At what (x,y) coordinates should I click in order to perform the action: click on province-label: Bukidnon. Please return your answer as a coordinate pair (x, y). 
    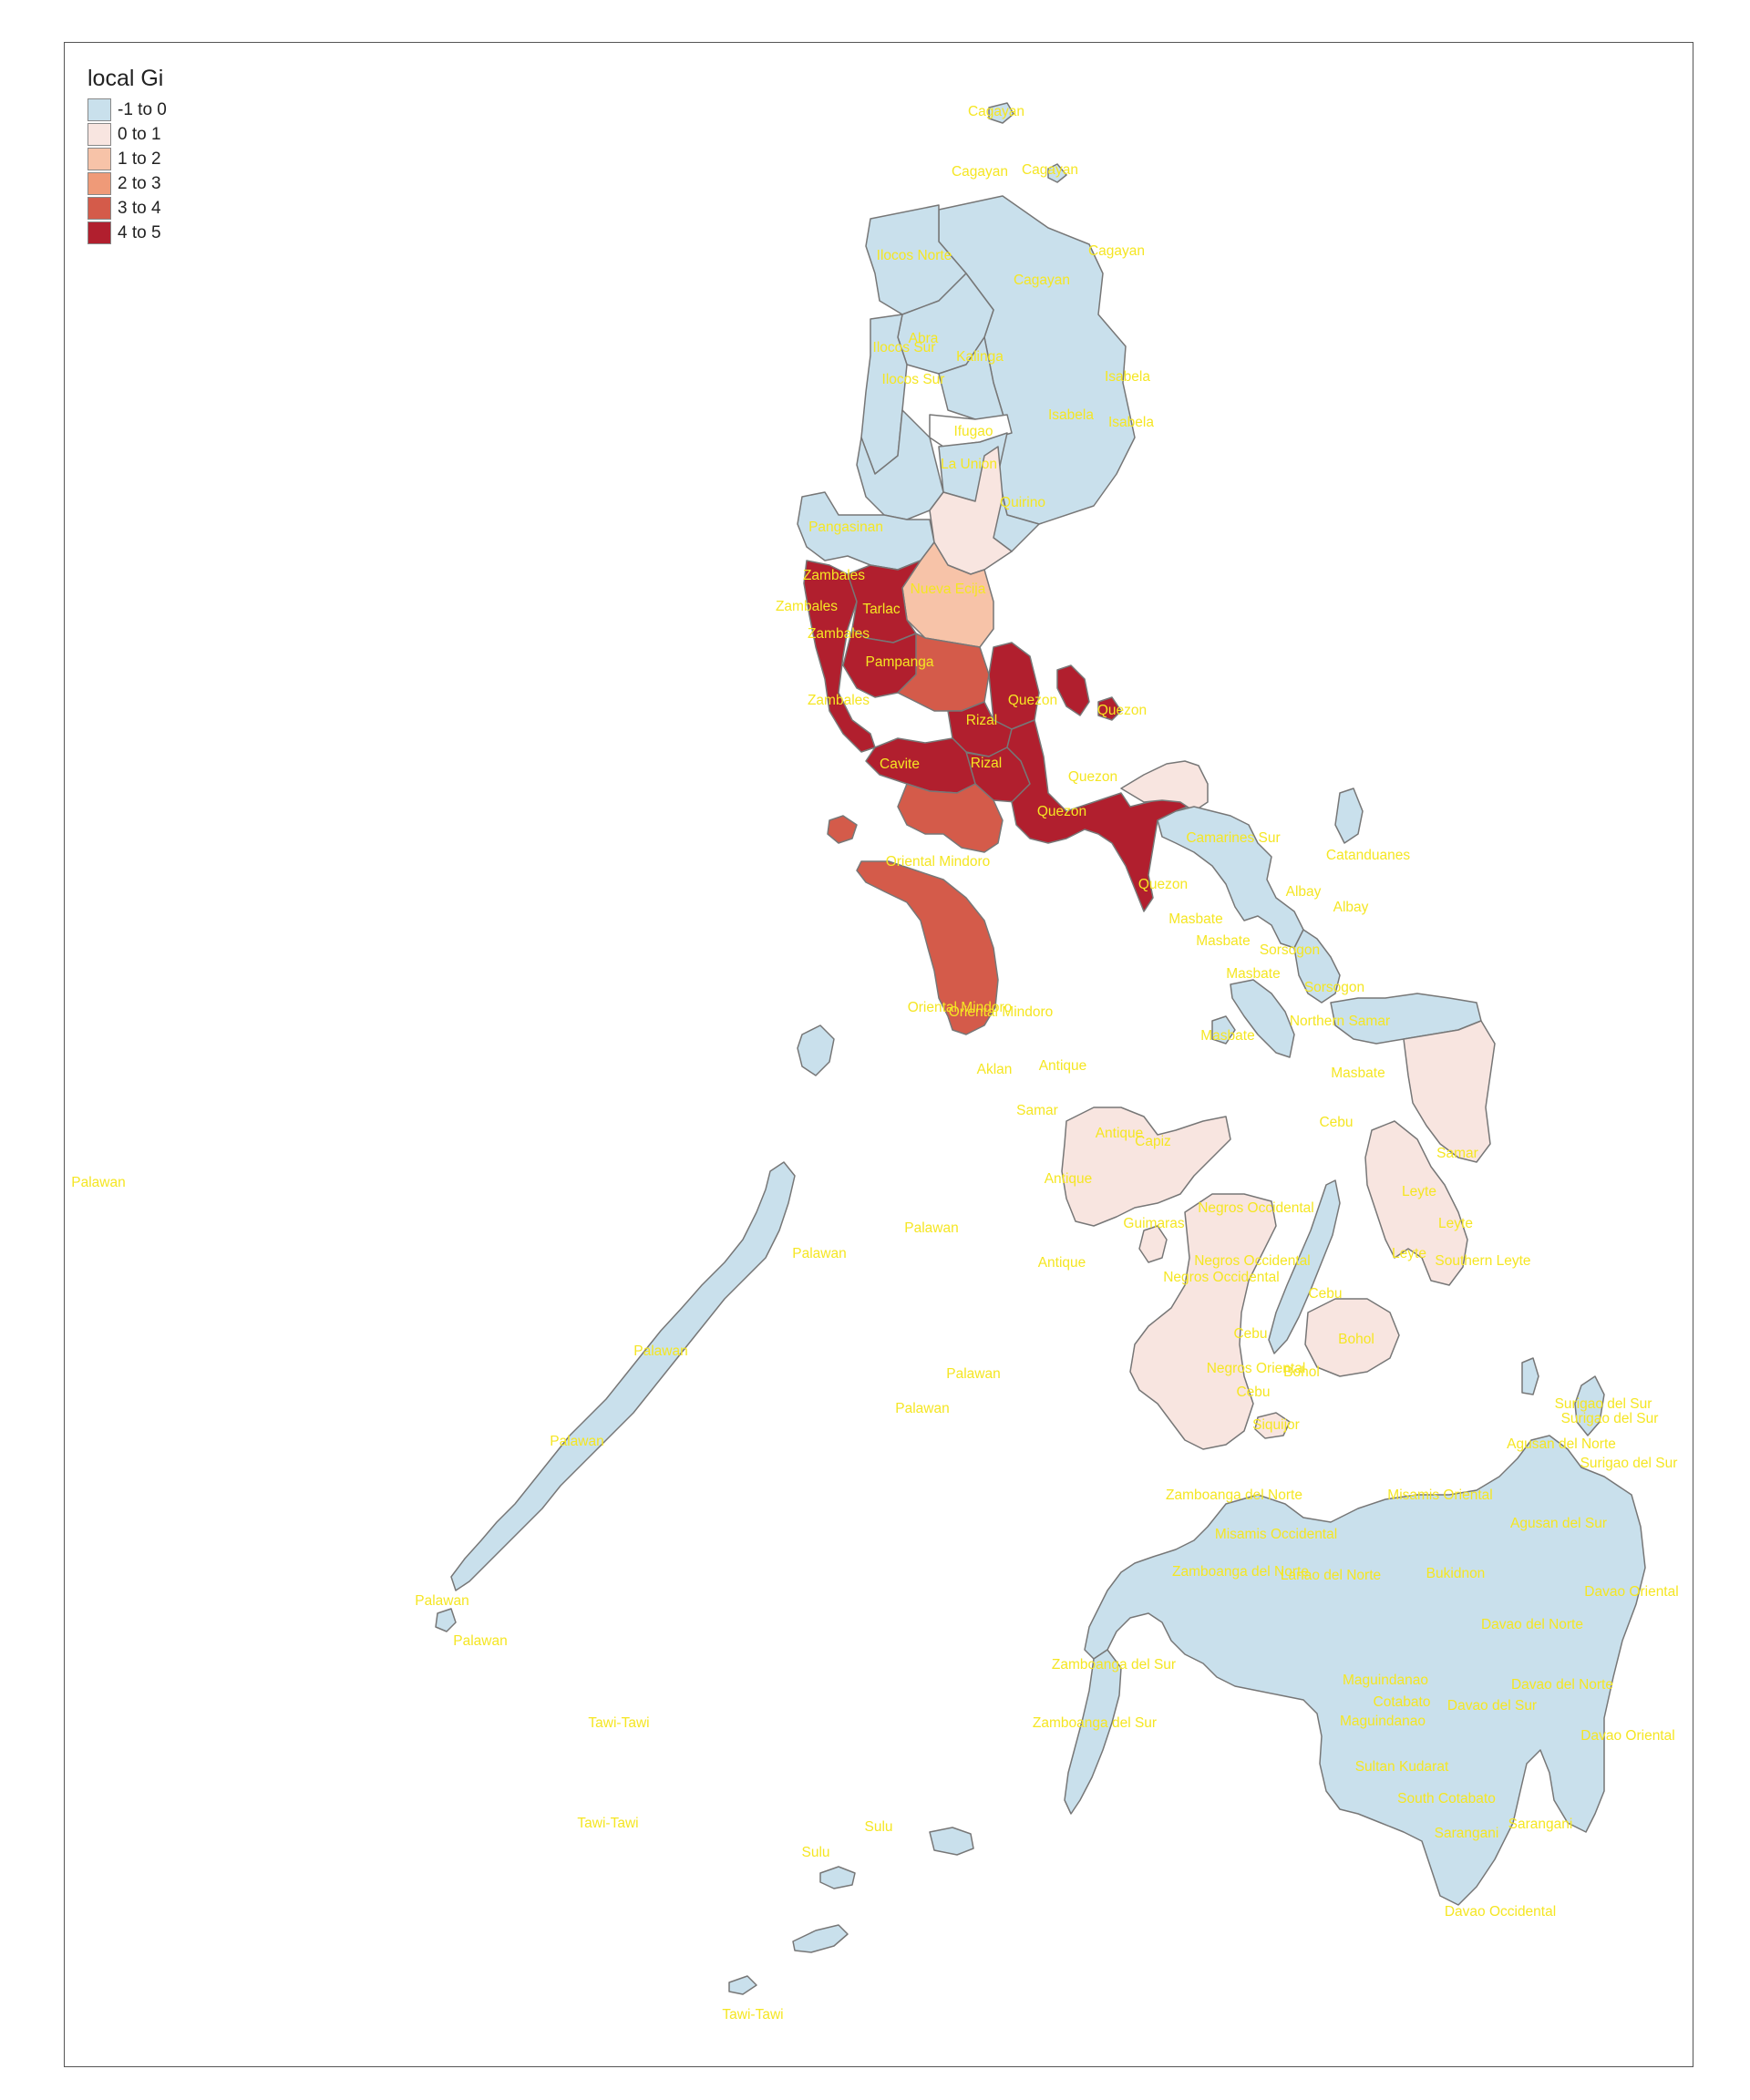
    Looking at the image, I should click on (1456, 1574).